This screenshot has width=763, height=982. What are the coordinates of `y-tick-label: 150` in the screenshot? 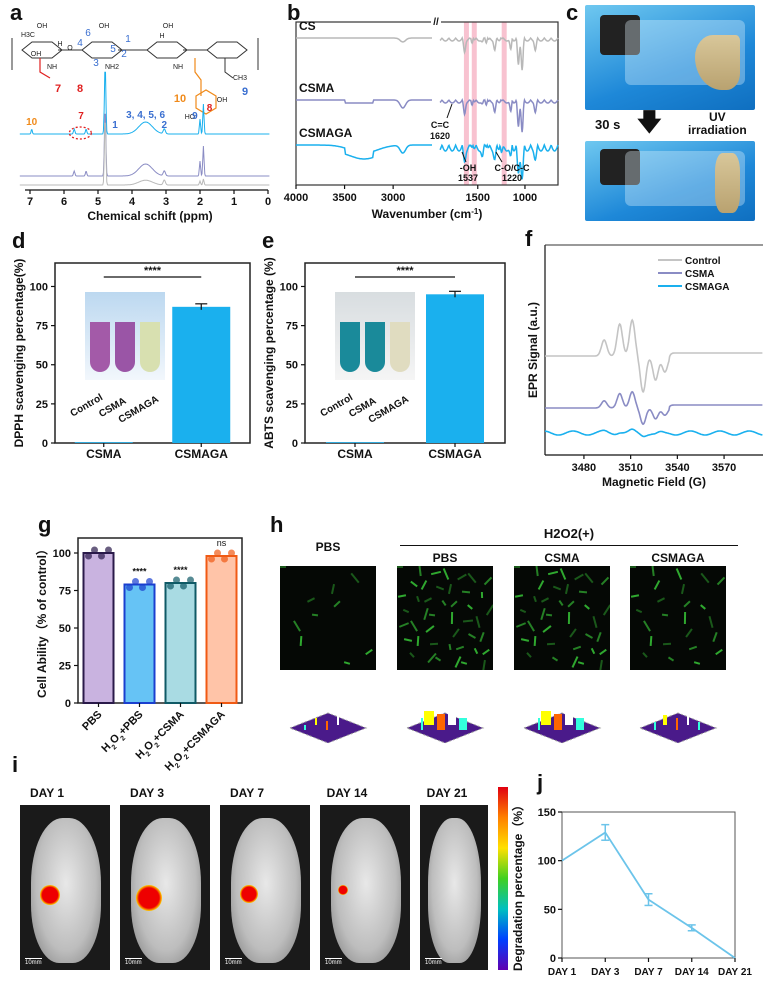 It's located at (547, 813).